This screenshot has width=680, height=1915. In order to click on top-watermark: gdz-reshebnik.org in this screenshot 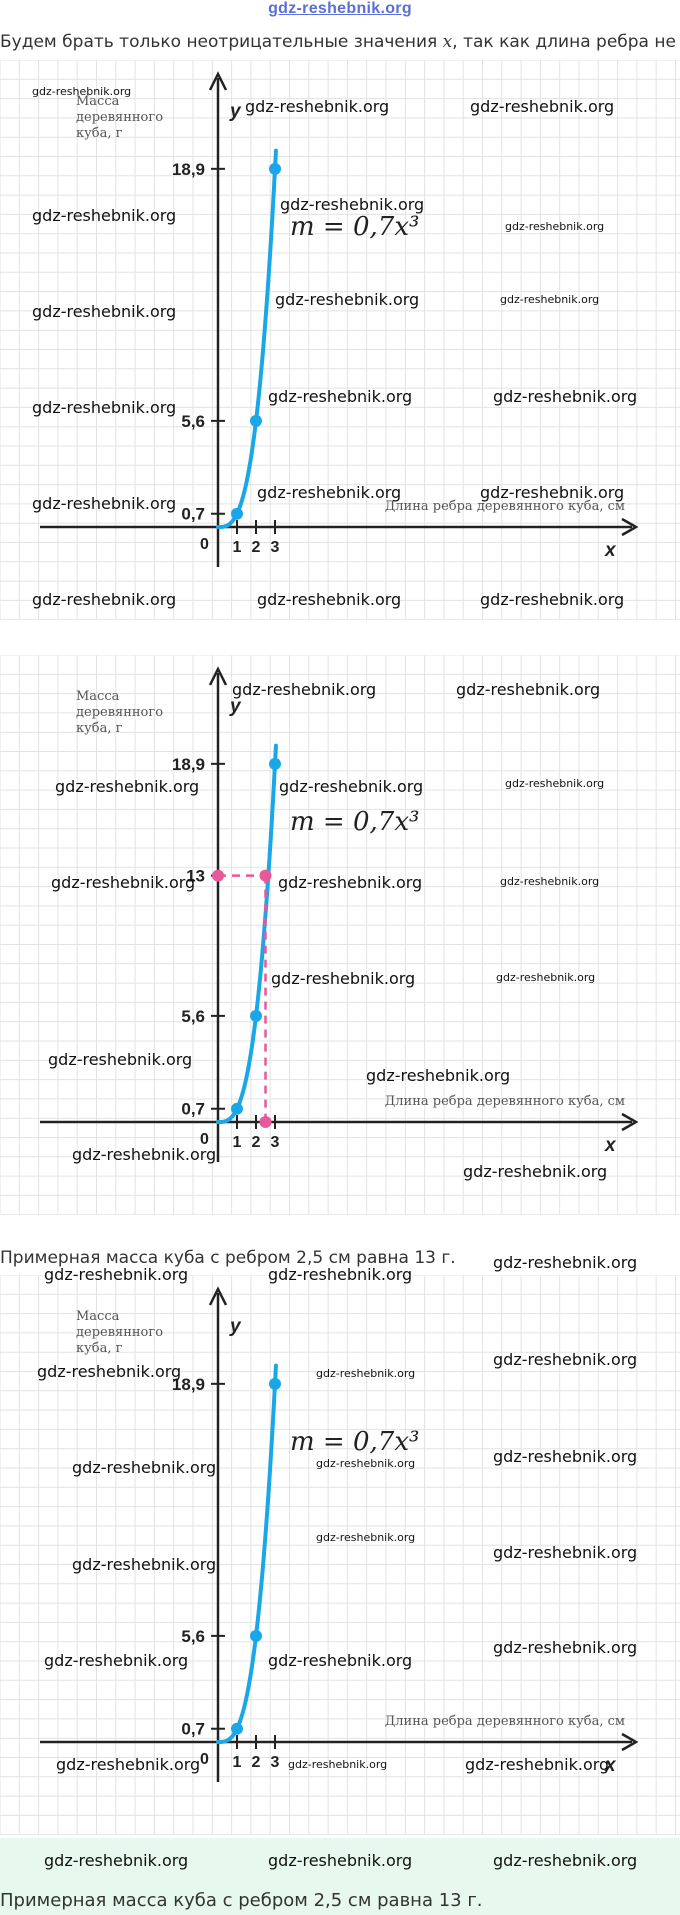, I will do `click(340, 8)`.